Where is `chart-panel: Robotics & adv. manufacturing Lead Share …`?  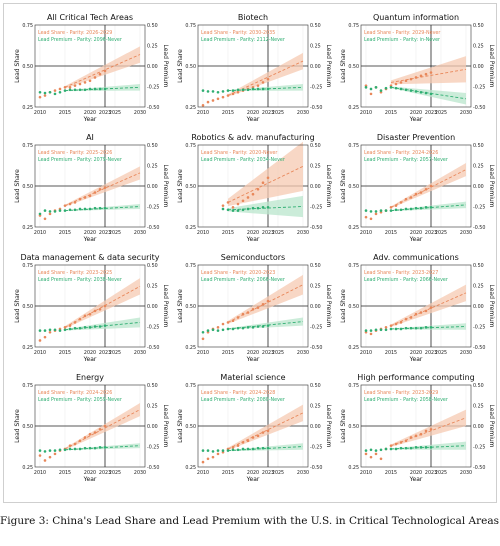 chart-panel: Robotics & adv. manufacturing Lead Share … is located at coordinates (254, 188).